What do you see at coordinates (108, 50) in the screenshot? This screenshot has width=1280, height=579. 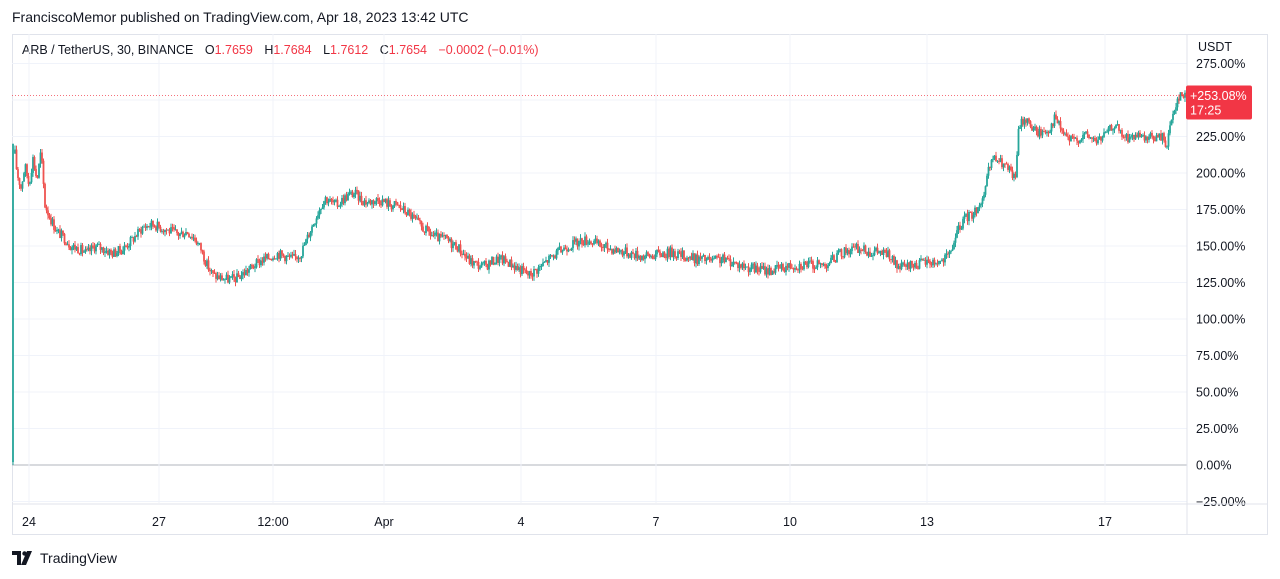 I see `symbol-name: ARB / TetherUS, 30, BINANCE` at bounding box center [108, 50].